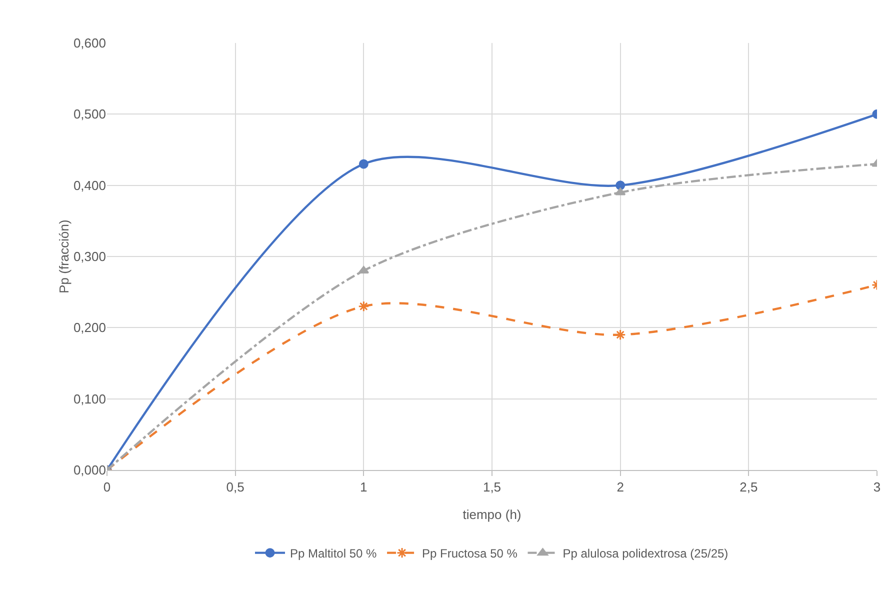  Describe the element at coordinates (645, 553) in the screenshot. I see `legend-label: Pp alulosa polidextrosa (25/25)` at that location.